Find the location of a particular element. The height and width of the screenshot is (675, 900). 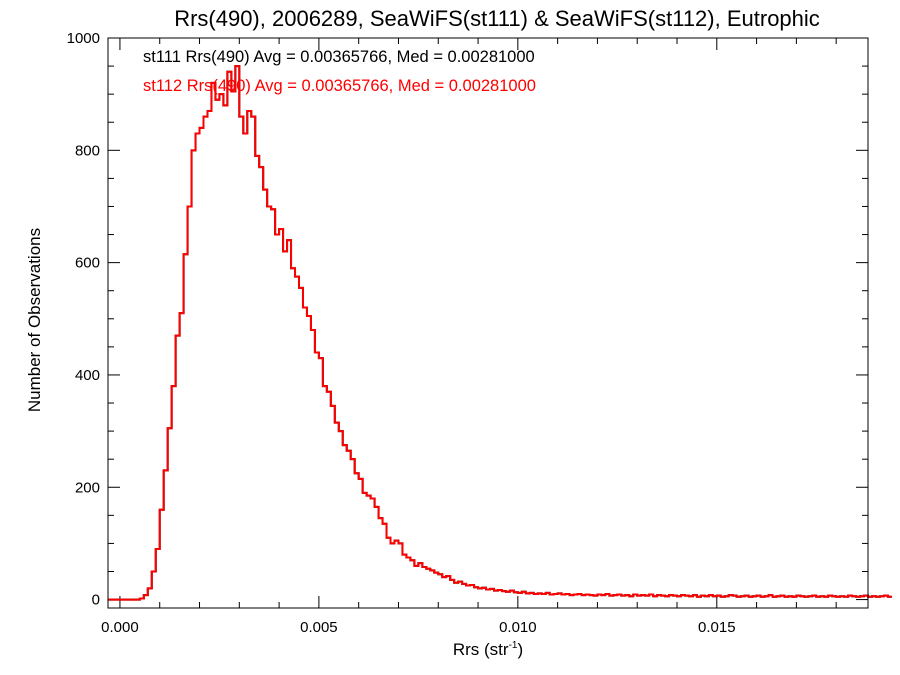

y-axis-label: Number of Observations is located at coordinates (34, 320).